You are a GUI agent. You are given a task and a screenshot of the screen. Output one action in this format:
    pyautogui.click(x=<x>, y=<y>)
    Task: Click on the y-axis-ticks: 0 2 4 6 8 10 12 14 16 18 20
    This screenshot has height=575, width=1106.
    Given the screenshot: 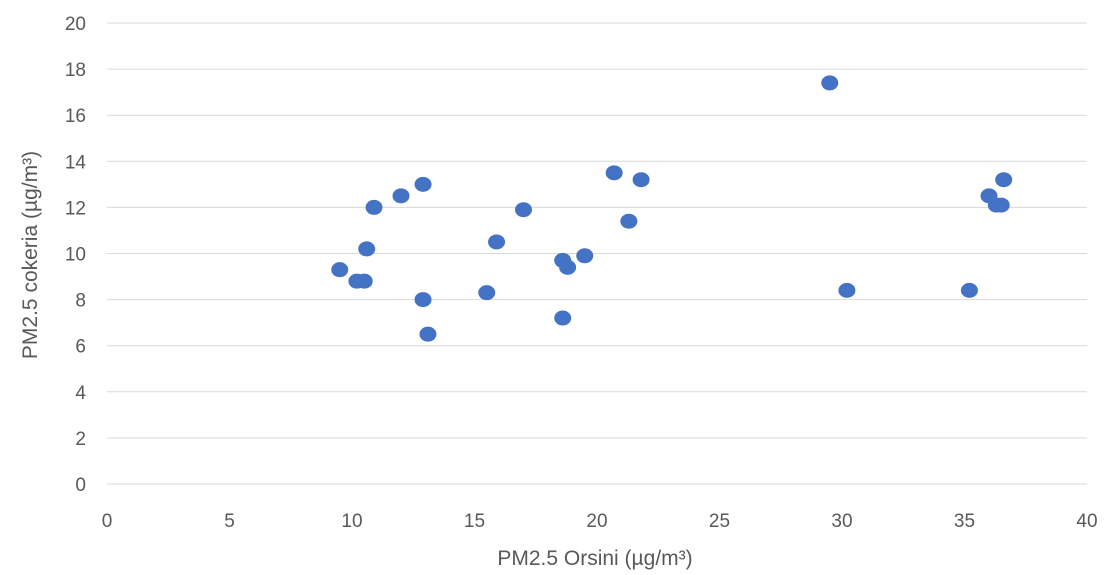 What is the action you would take?
    pyautogui.click(x=76, y=255)
    